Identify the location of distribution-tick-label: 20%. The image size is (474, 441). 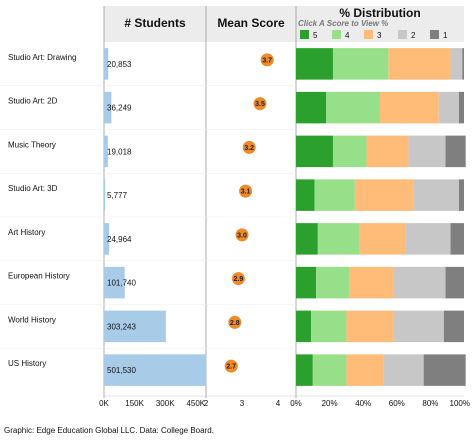
(330, 403).